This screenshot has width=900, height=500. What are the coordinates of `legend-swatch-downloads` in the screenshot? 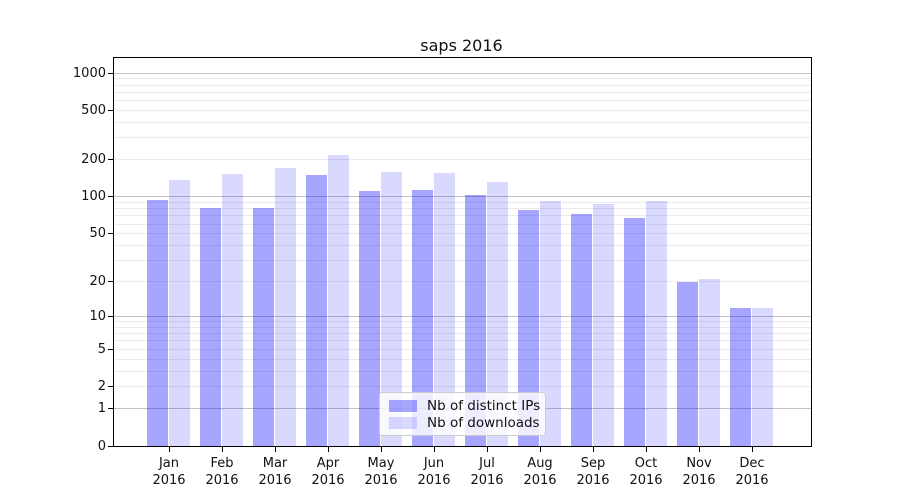 It's located at (403, 423).